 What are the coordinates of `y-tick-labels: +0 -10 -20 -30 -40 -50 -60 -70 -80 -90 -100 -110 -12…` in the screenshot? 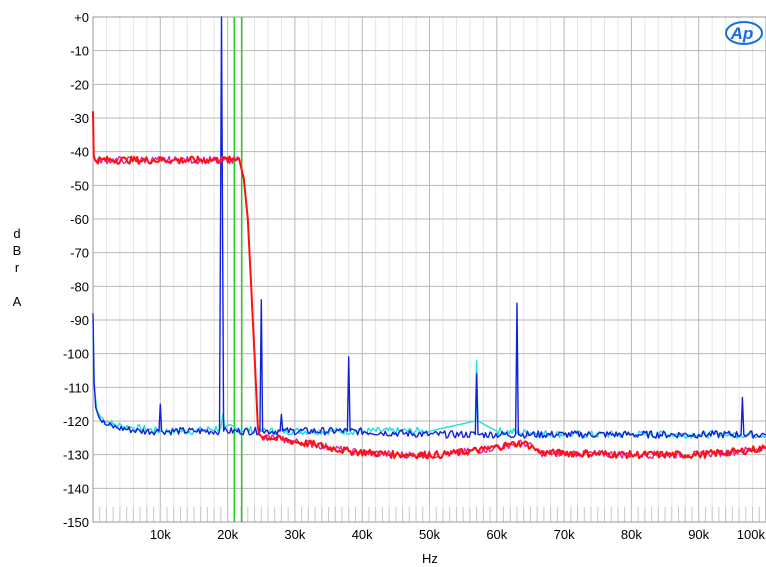 It's located at (76, 270).